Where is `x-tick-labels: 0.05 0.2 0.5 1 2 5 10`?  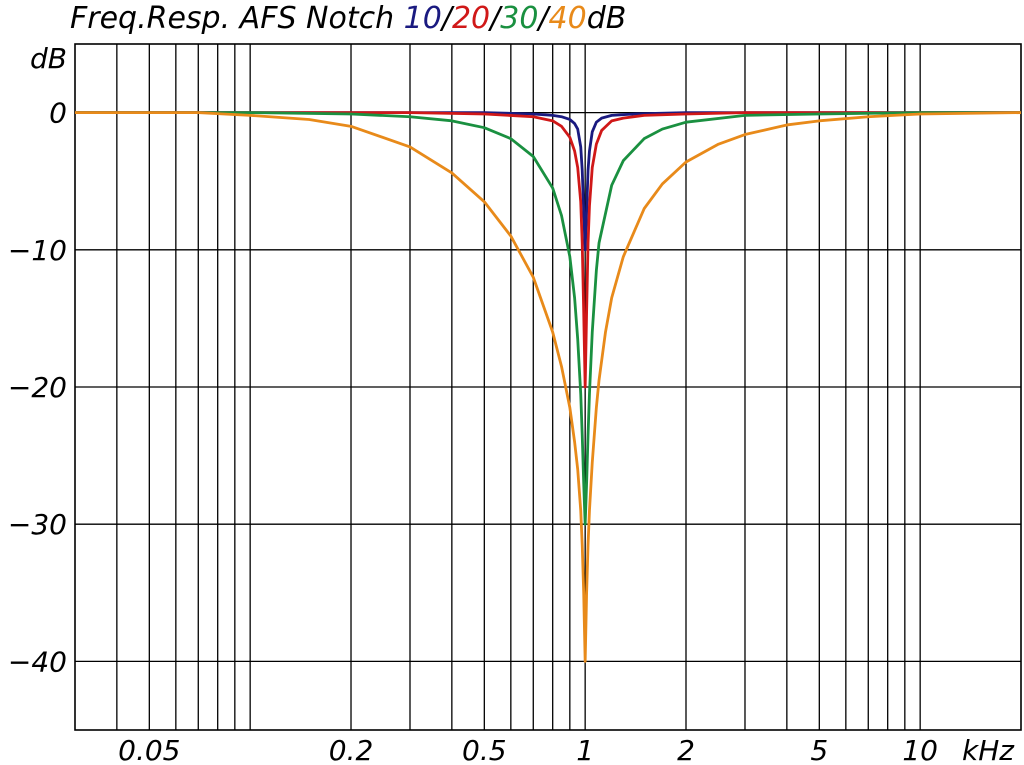 x-tick-labels: 0.05 0.2 0.5 1 2 5 10 is located at coordinates (528, 749).